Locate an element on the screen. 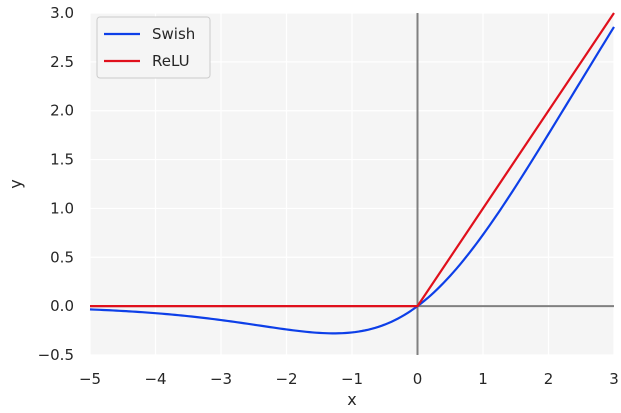 The image size is (621, 413). x-tick-label: −2 is located at coordinates (286, 379).